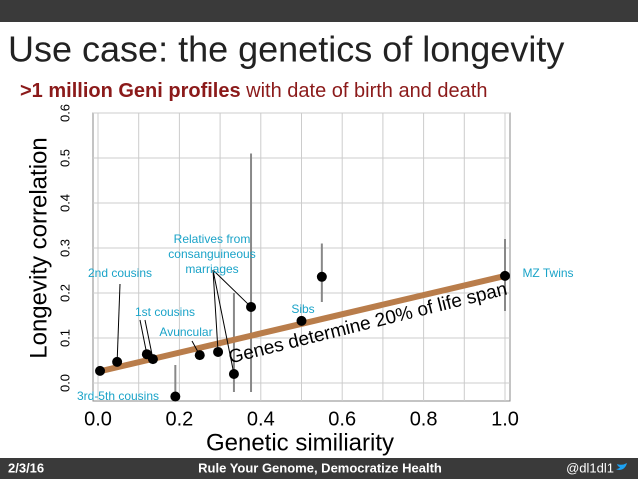 Image resolution: width=638 pixels, height=479 pixels. What do you see at coordinates (64, 383) in the screenshot?
I see `y-tick-label: 0.0` at bounding box center [64, 383].